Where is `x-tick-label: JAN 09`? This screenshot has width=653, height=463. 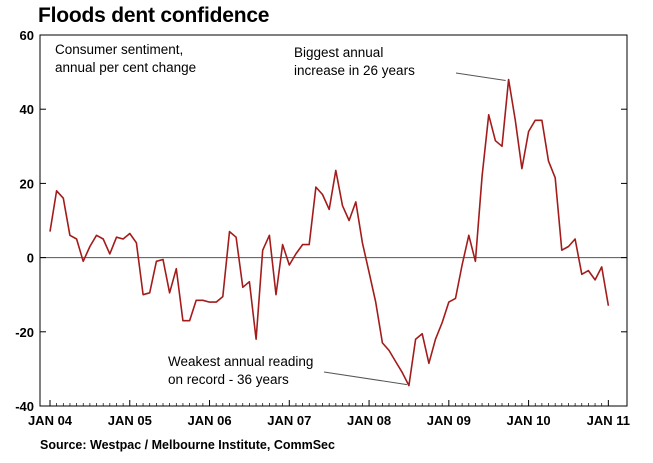 x-tick-label: JAN 09 is located at coordinates (449, 420).